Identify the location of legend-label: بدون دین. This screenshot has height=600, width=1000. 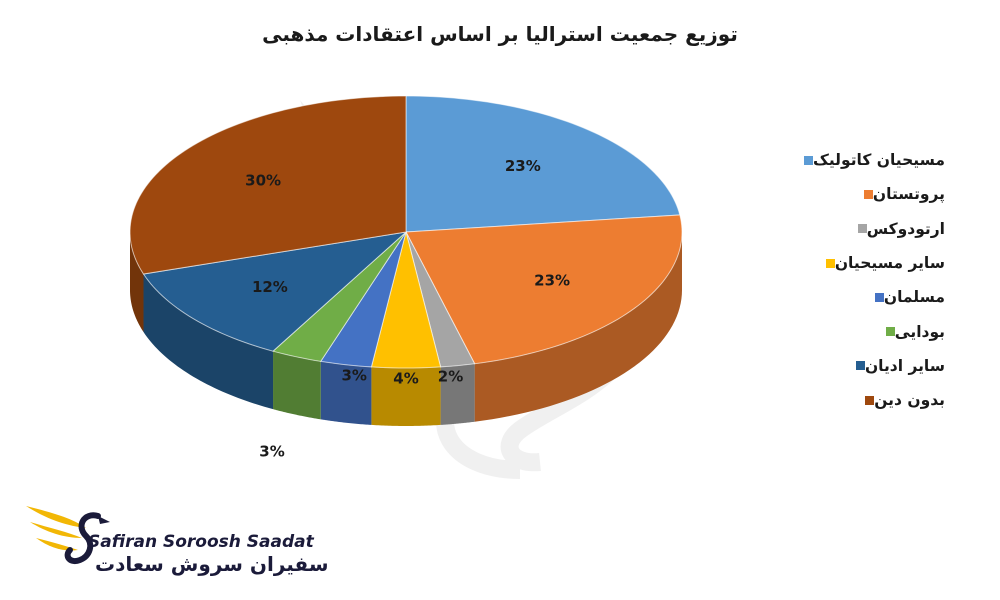
(909, 400).